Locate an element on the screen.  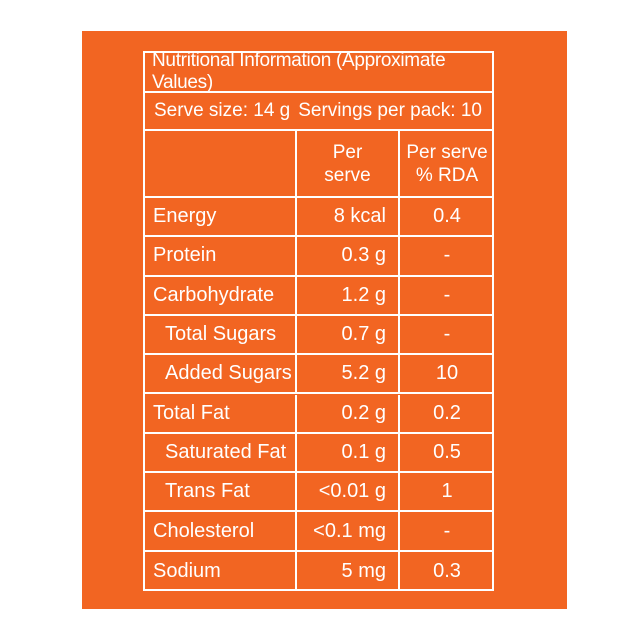
per-serve-value: 0.2 g is located at coordinates (346, 413).